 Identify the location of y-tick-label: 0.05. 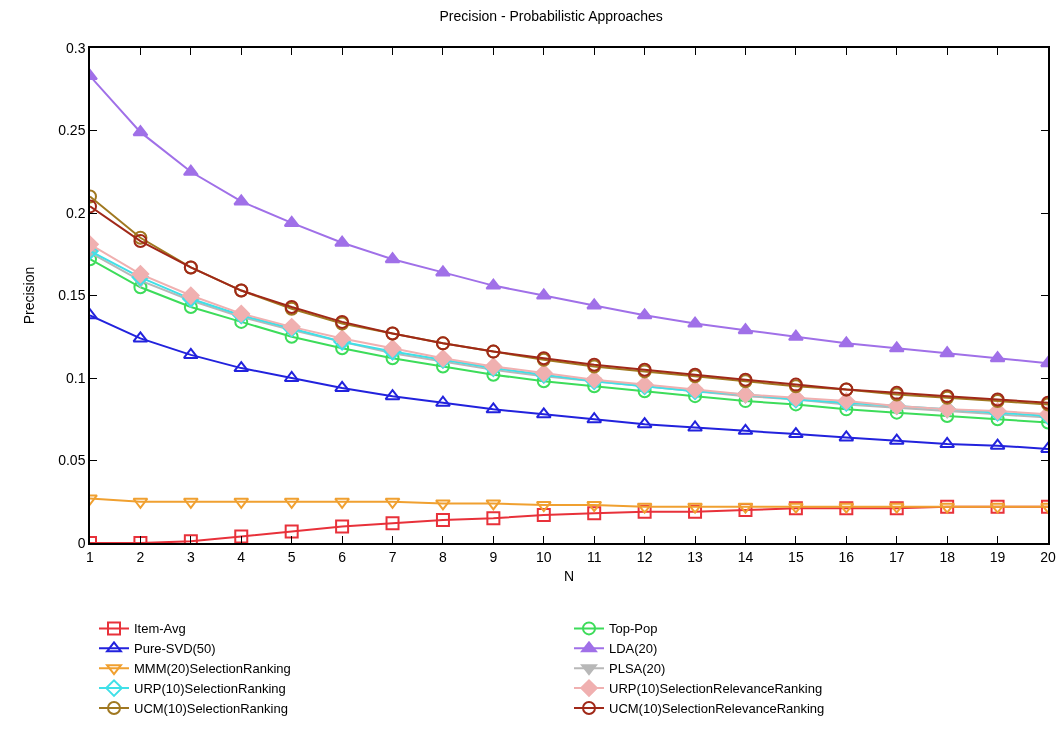
(72, 460).